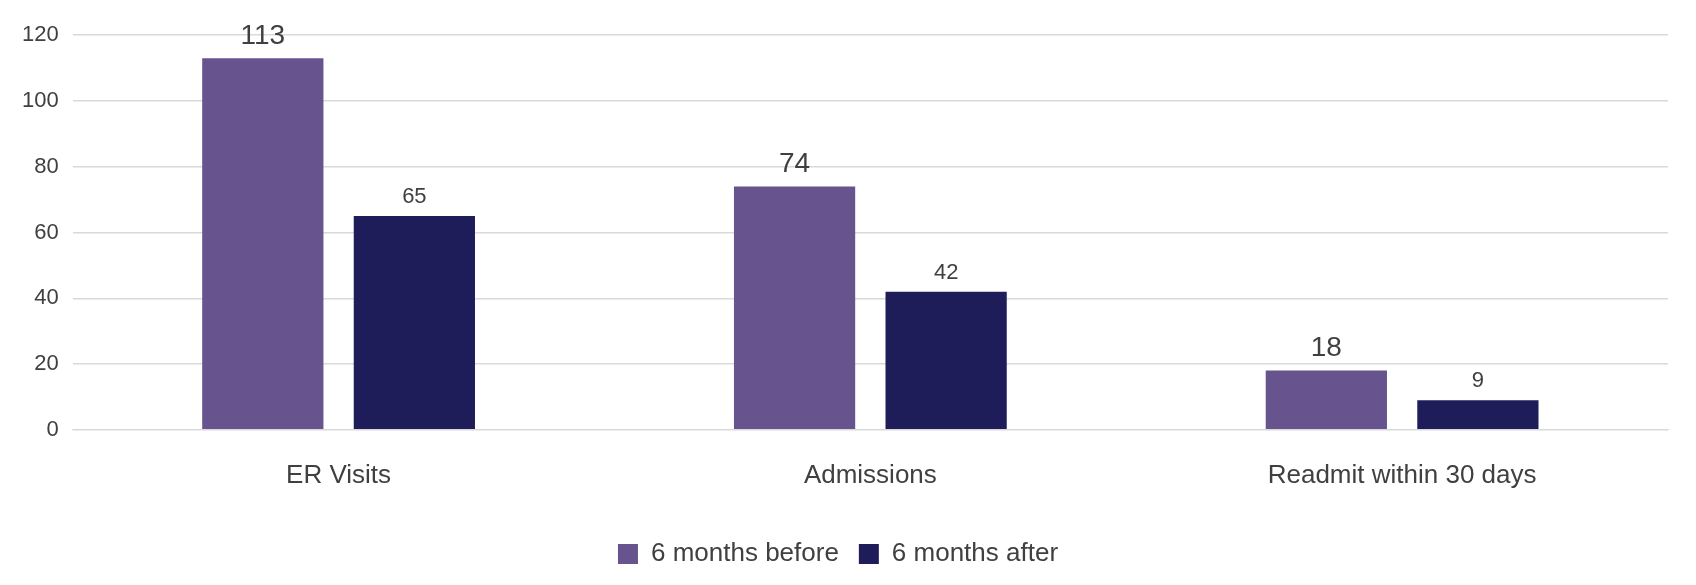 Image resolution: width=1696 pixels, height=585 pixels. What do you see at coordinates (40, 34) in the screenshot?
I see `y-tick-label: 120` at bounding box center [40, 34].